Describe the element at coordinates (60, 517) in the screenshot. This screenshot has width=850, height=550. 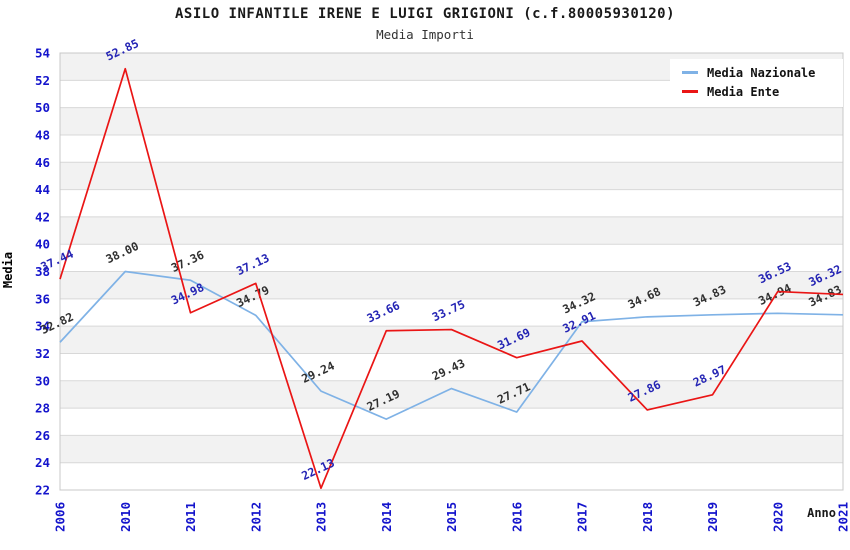
I see `x-tick-label: 2006` at that location.